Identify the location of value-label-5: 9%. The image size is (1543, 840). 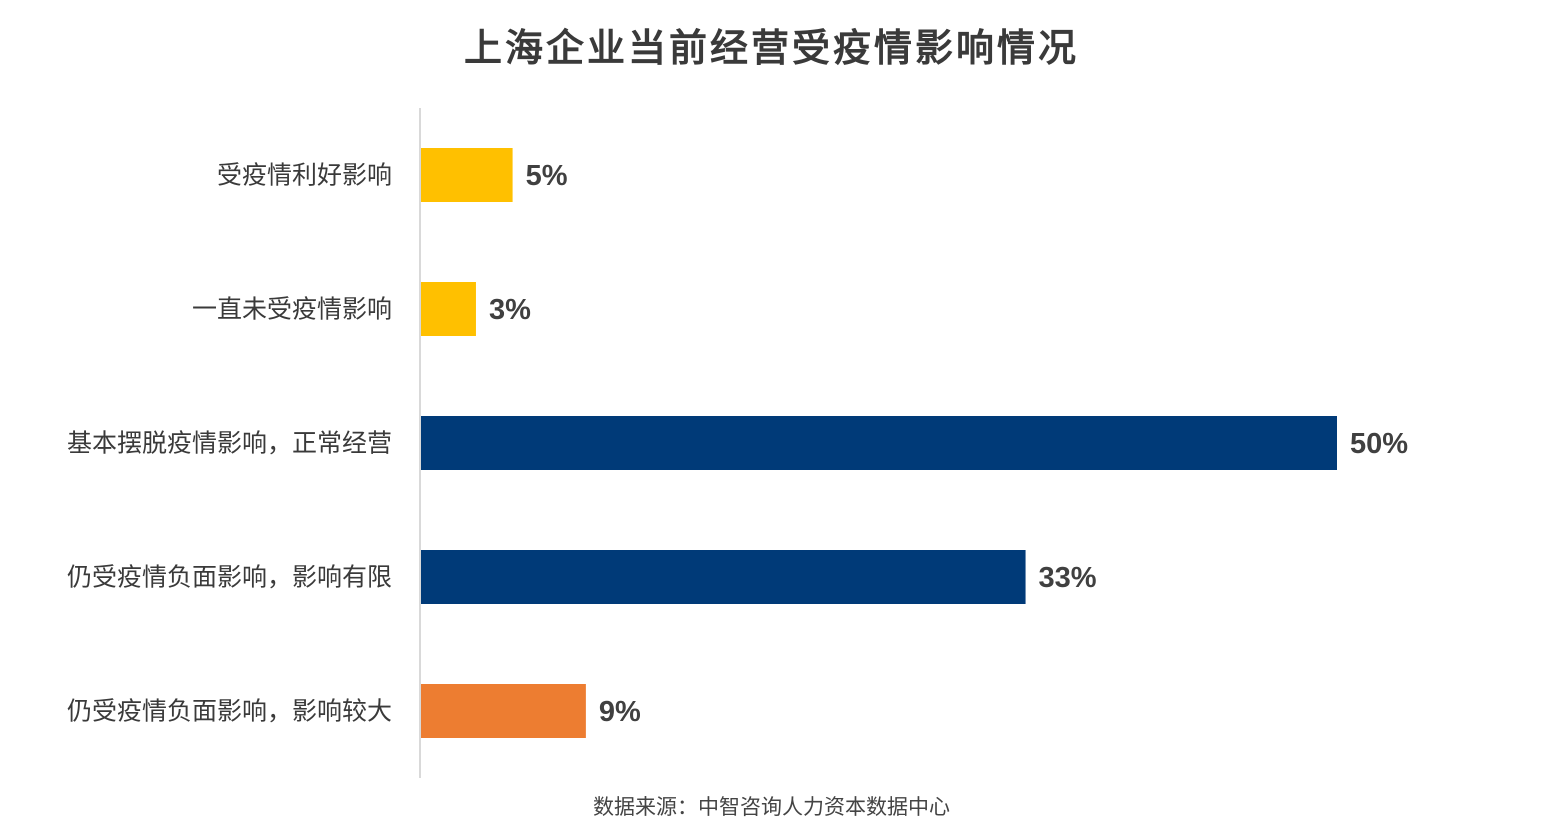
(620, 712).